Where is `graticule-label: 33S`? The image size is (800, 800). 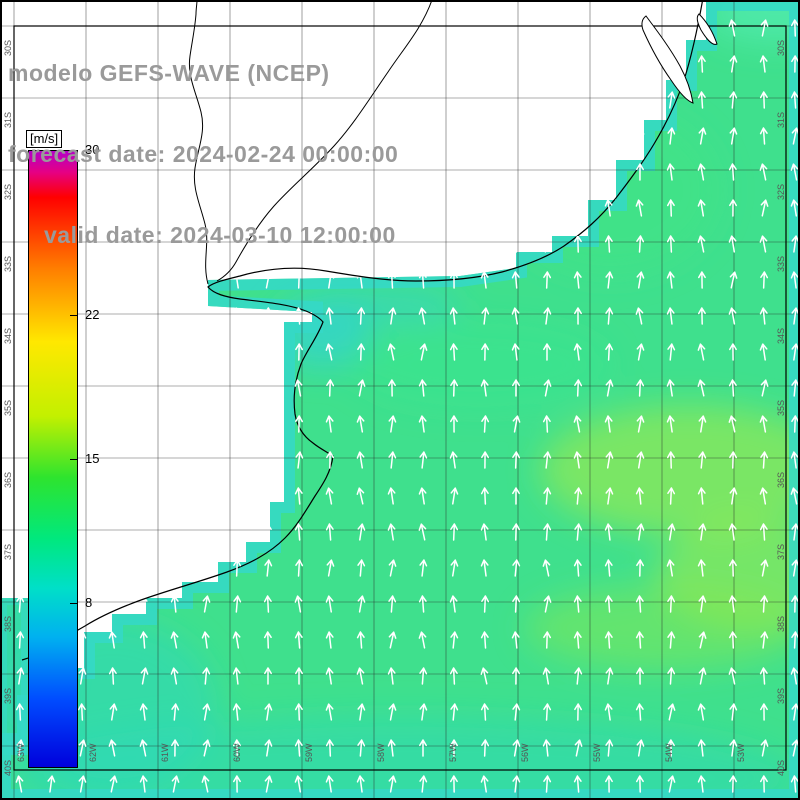 graticule-label: 33S is located at coordinates (781, 263).